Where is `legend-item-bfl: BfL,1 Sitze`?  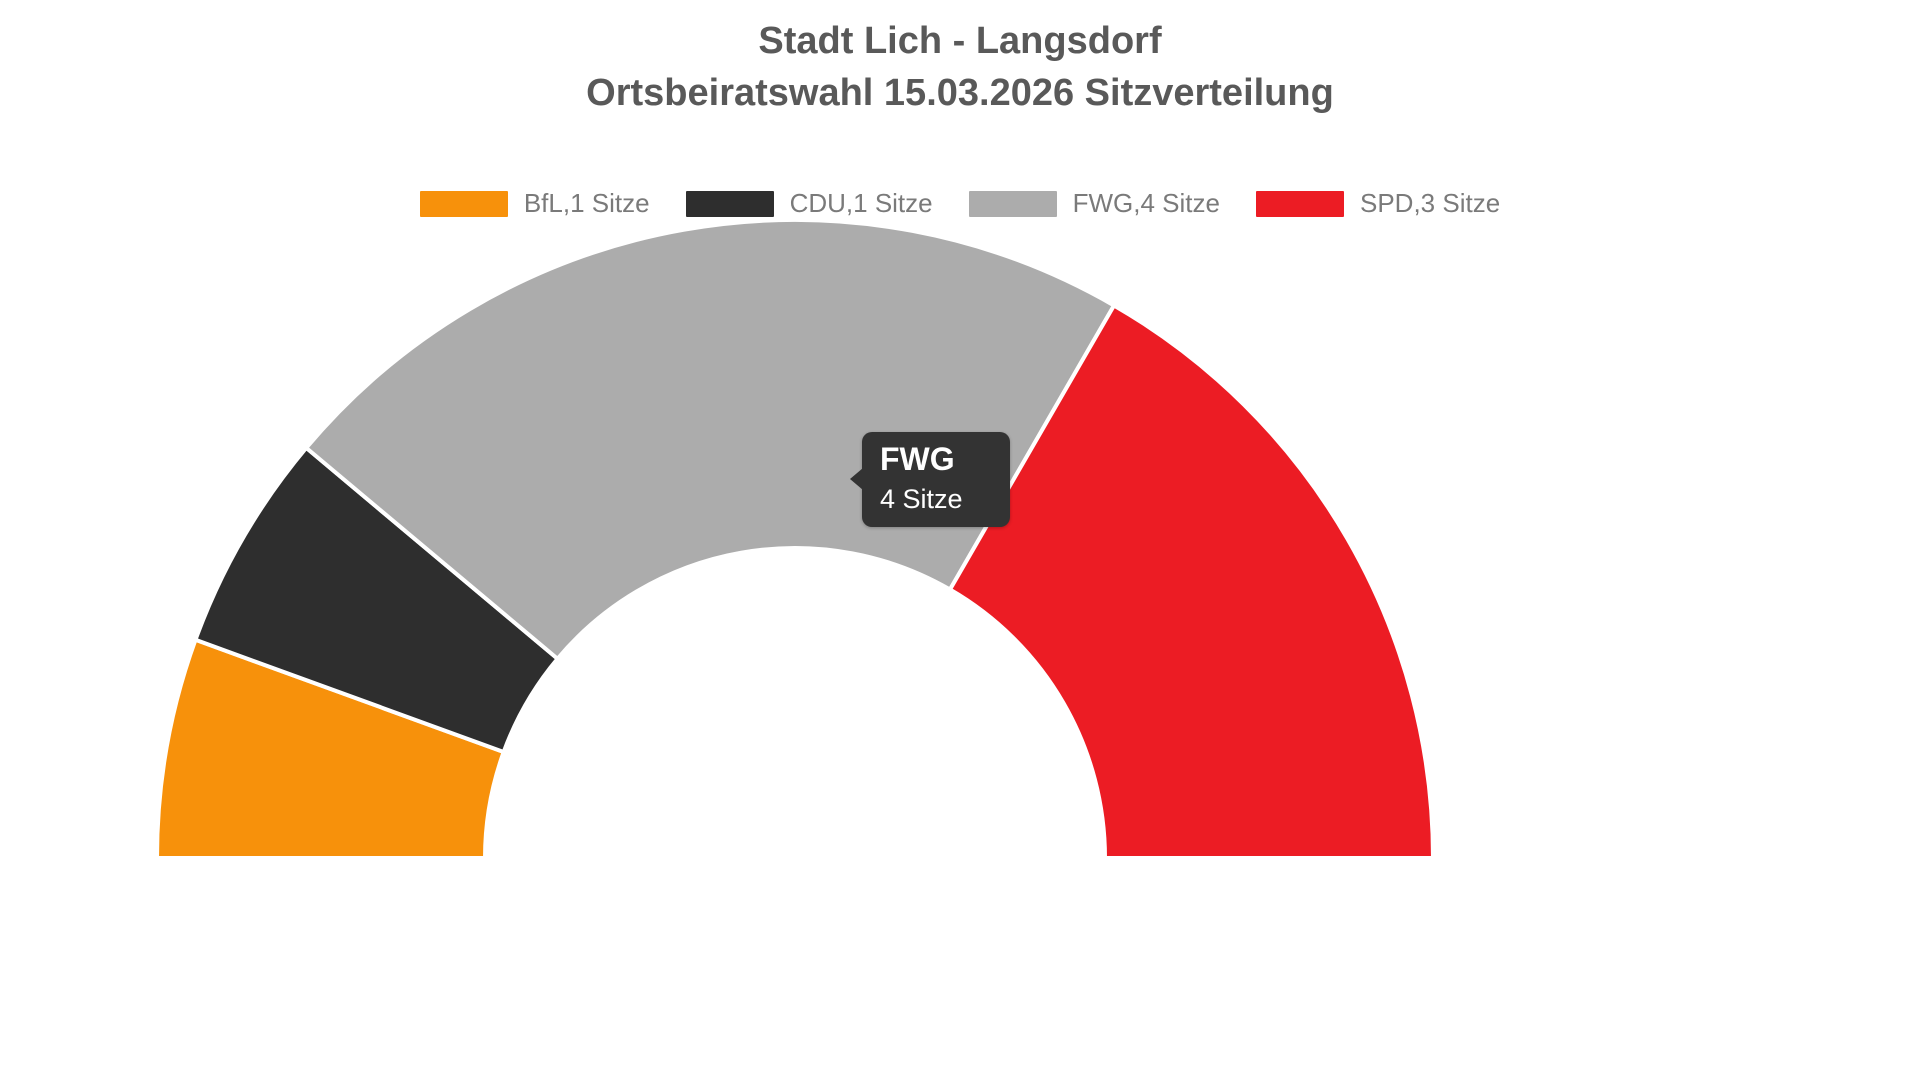
legend-item-bfl: BfL,1 Sitze is located at coordinates (534, 203).